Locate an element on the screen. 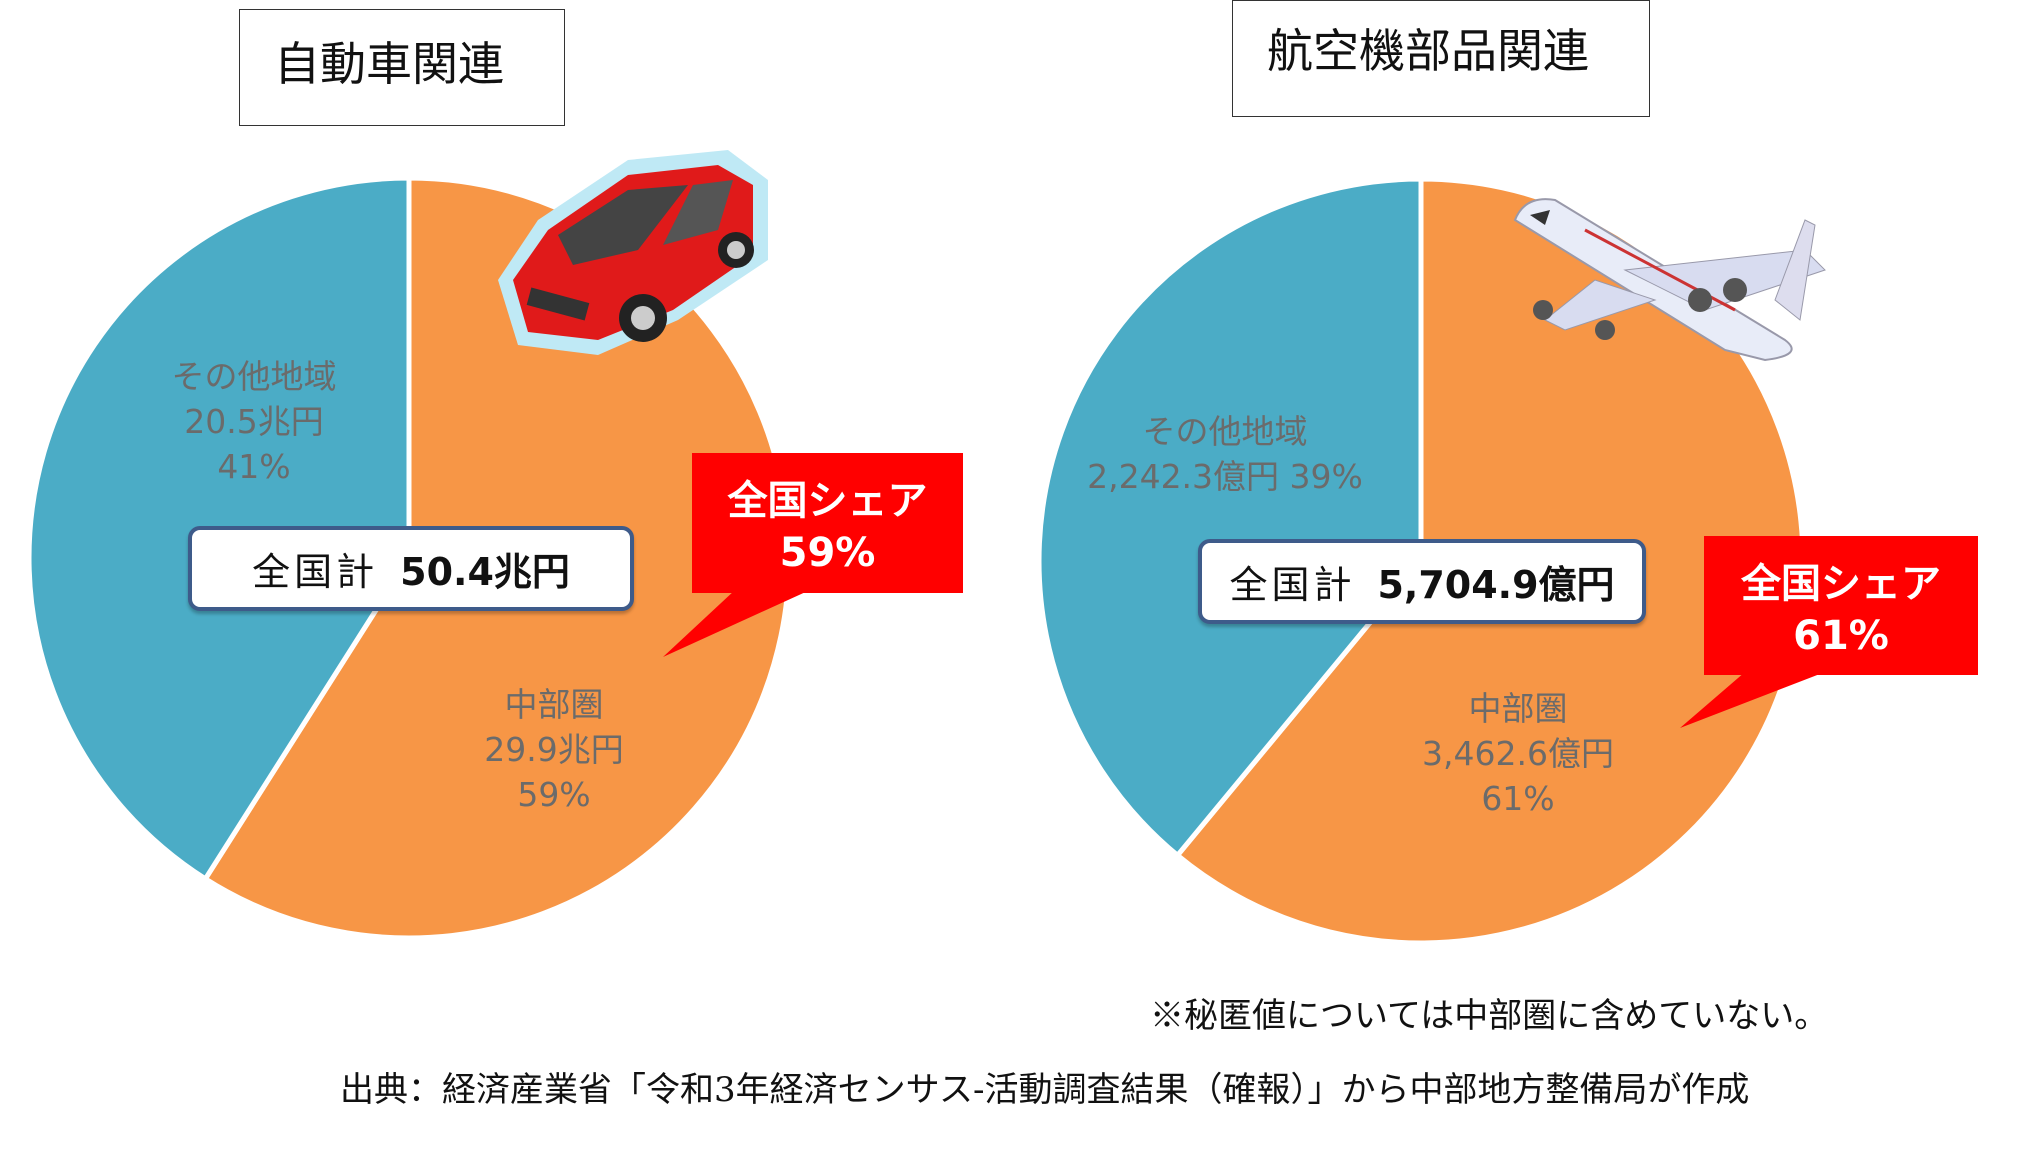 The image size is (2043, 1149). slice-amount: 29.9兆円 is located at coordinates (554, 749).